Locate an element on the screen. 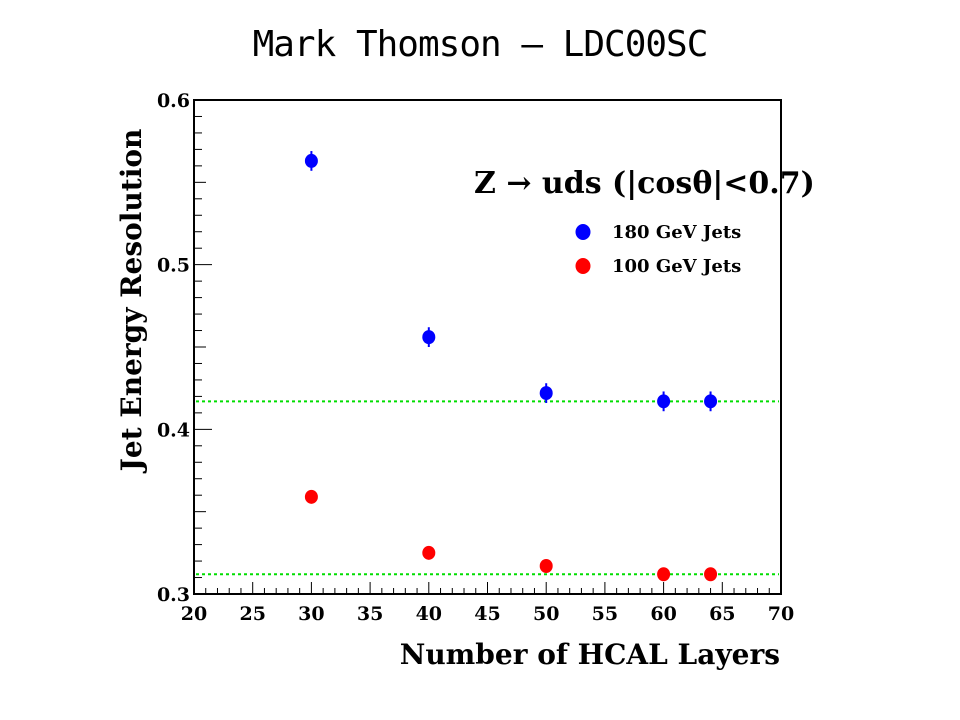 This screenshot has height=720, width=960. legend-header: Z → uds (|cosθ|<0.7) is located at coordinates (644, 183).